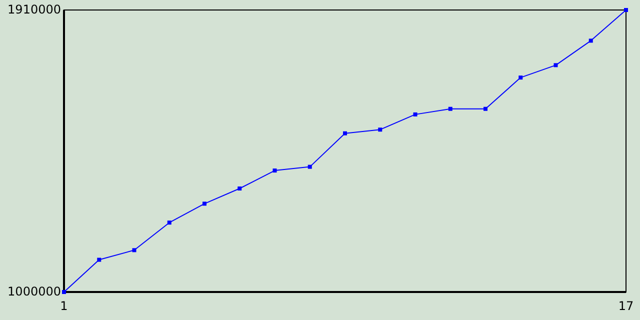 This screenshot has height=320, width=640. I want to click on y-tick-label: 1910000, so click(34, 9).